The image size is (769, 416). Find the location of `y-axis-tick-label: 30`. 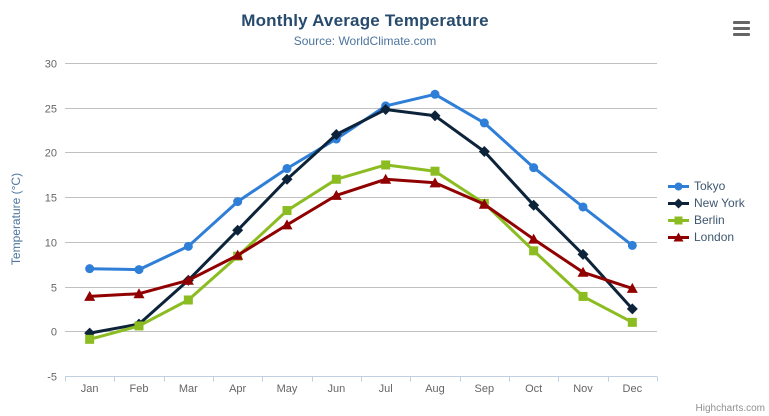

y-axis-tick-label: 30 is located at coordinates (51, 65).